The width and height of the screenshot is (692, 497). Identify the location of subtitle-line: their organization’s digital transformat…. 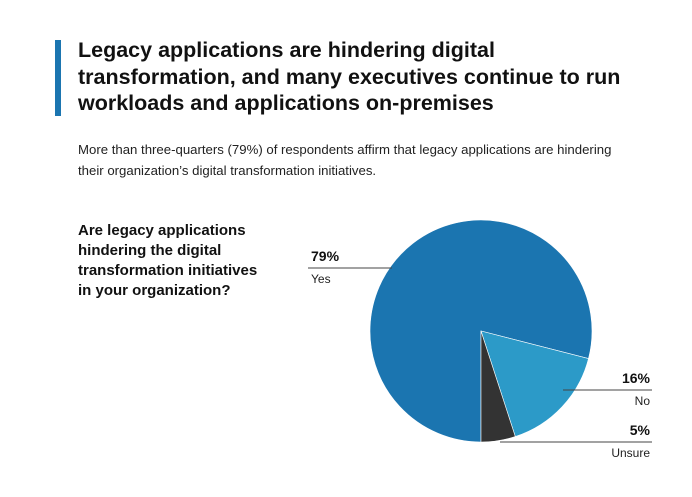
(227, 170).